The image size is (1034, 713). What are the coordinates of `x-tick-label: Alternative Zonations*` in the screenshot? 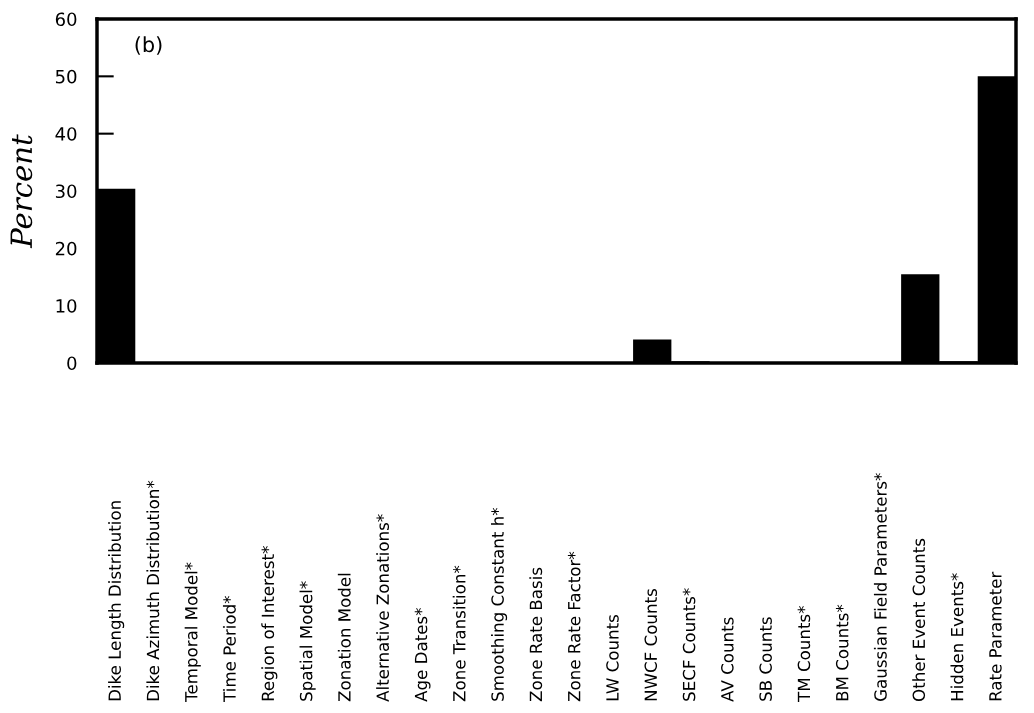 It's located at (383, 608).